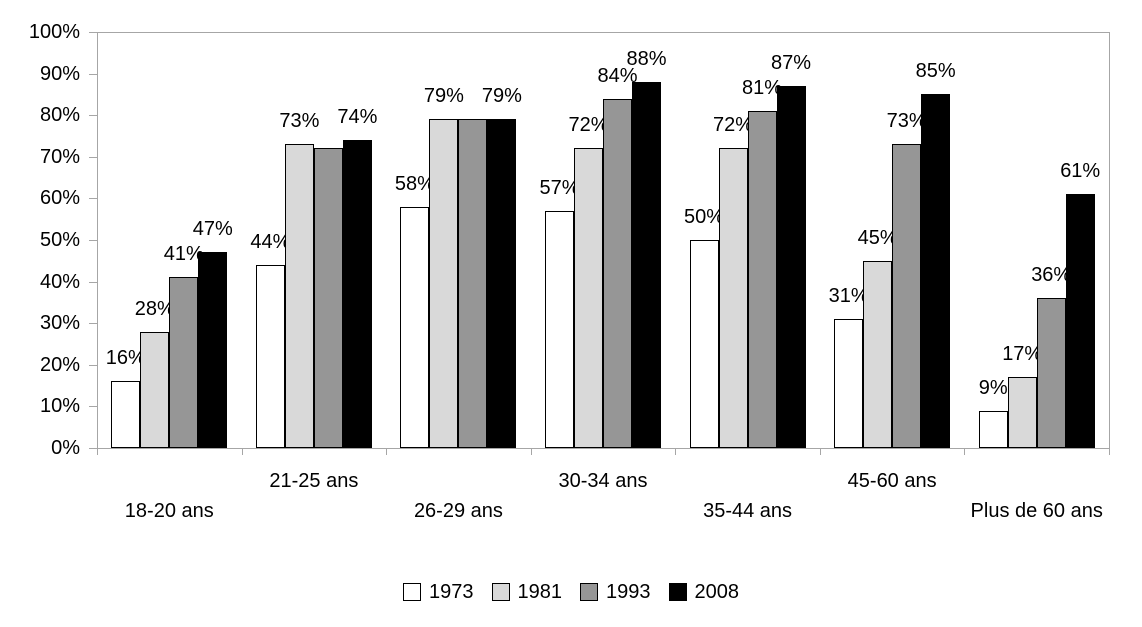 Image resolution: width=1142 pixels, height=627 pixels. What do you see at coordinates (184, 362) in the screenshot?
I see `bar-1993-18-20 ans` at bounding box center [184, 362].